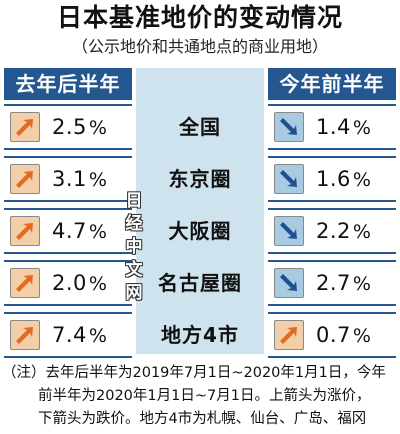 This screenshot has height=434, width=400. Describe the element at coordinates (202, 419) in the screenshot. I see `footnote-line-3: 下箭头为跌价。地方4市为札幌、仙台、广岛、福冈` at that location.